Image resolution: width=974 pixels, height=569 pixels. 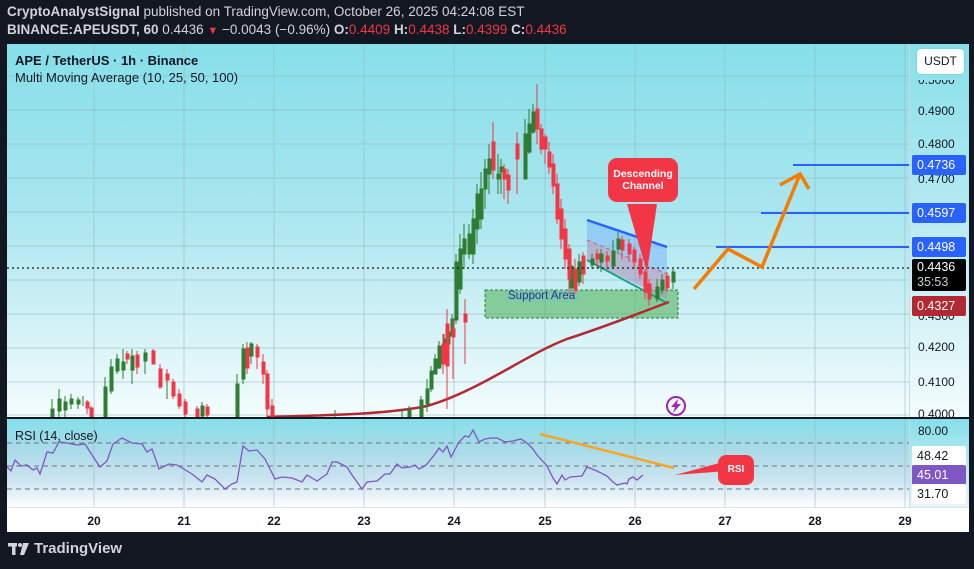 I want to click on projection-arrow-path, so click(x=747, y=232).